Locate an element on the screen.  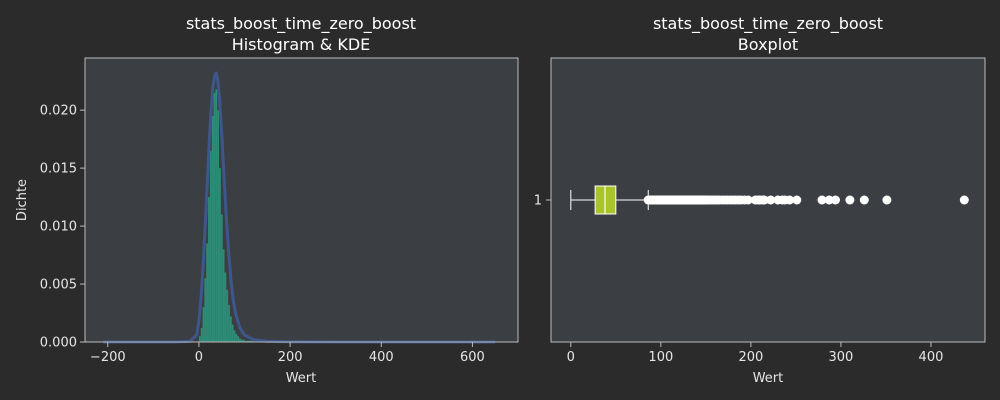
boxplot-y-ticks: 1 is located at coordinates (542, 201).